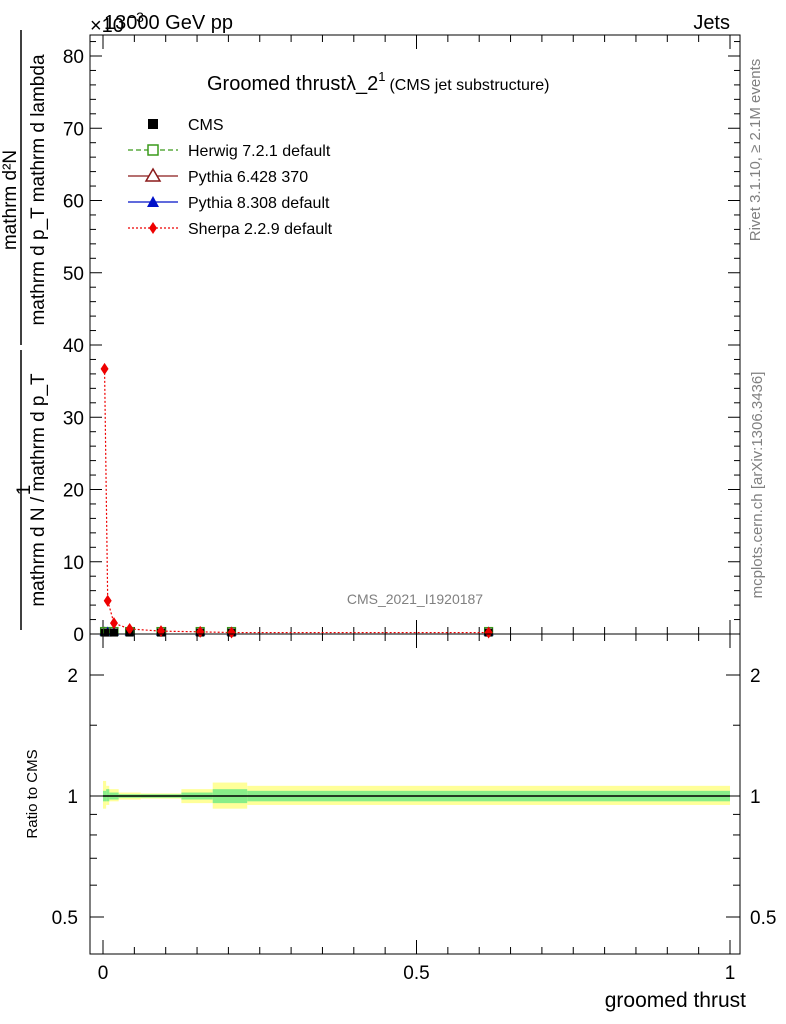  I want to click on ratio-y-tick-label: 0.5, so click(65, 918).